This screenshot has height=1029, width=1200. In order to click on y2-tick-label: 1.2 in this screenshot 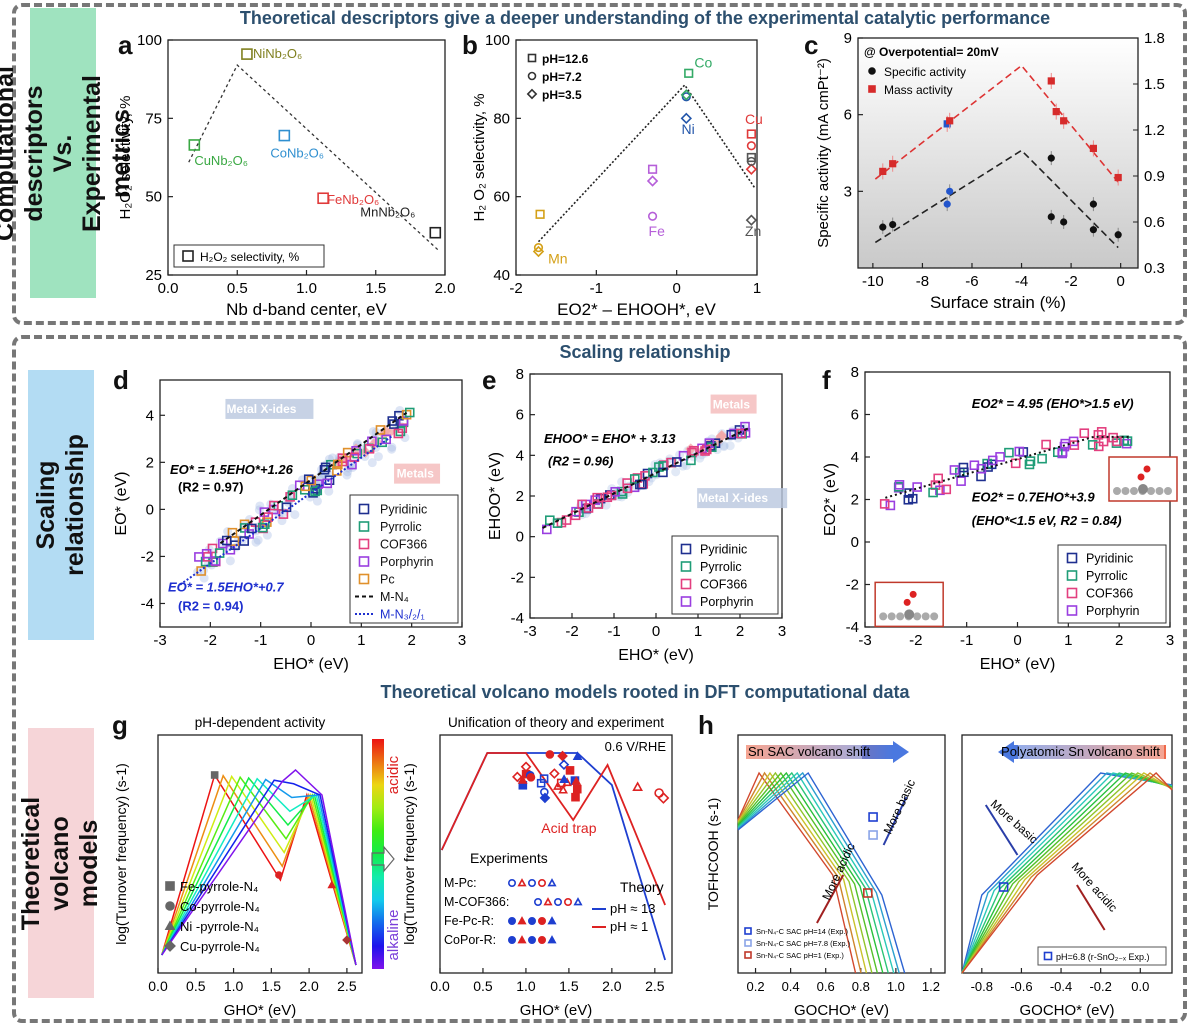, I will do `click(1154, 130)`.